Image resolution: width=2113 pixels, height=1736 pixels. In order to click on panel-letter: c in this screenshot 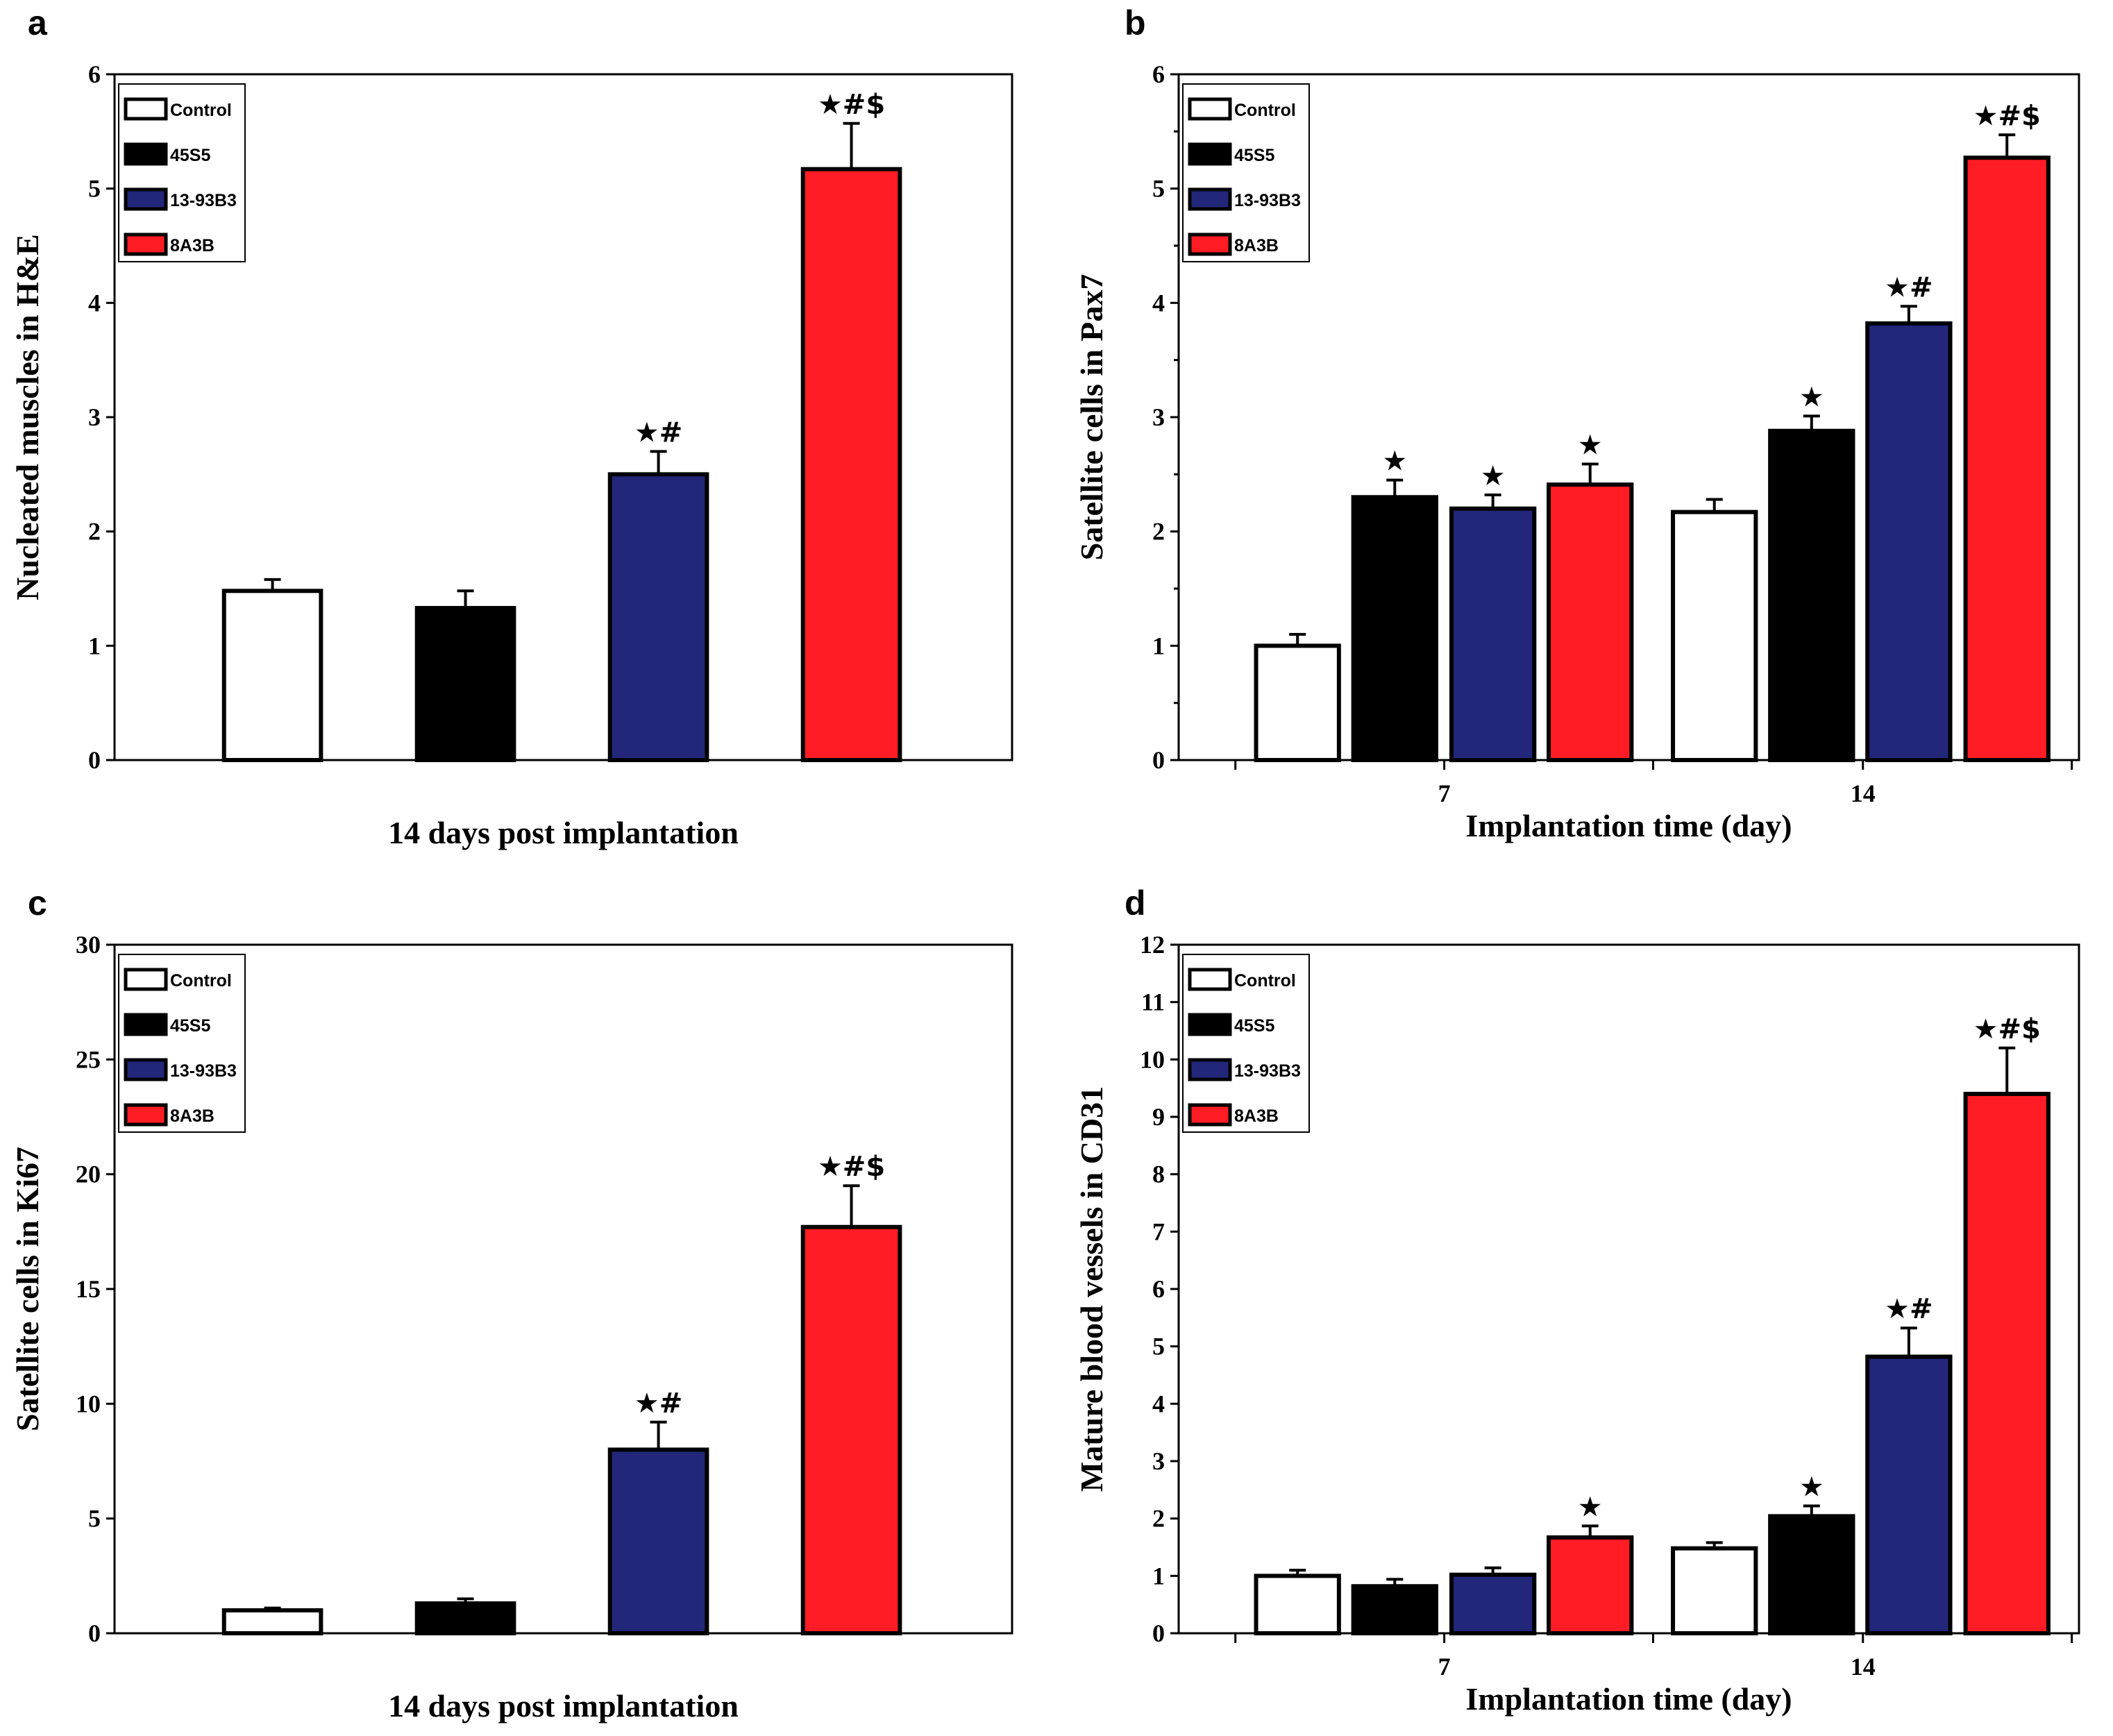, I will do `click(37, 903)`.